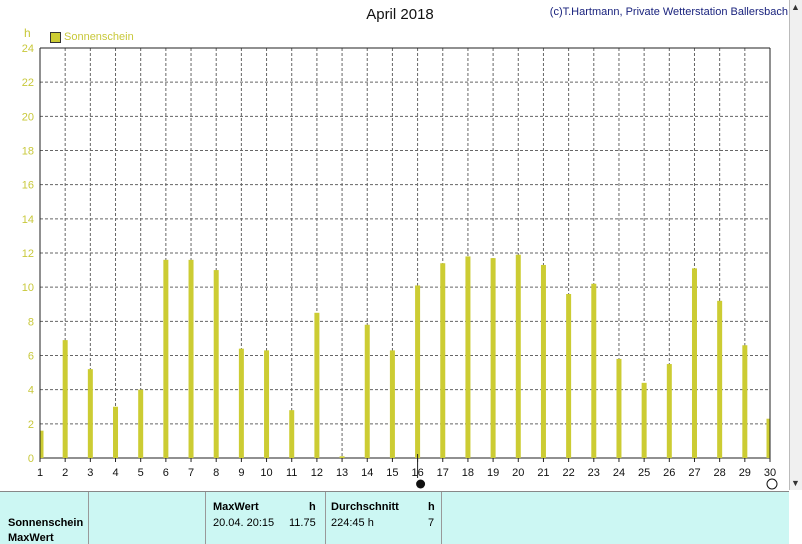 This screenshot has width=802, height=544. Describe the element at coordinates (141, 473) in the screenshot. I see `x-tick-label: 5` at that location.